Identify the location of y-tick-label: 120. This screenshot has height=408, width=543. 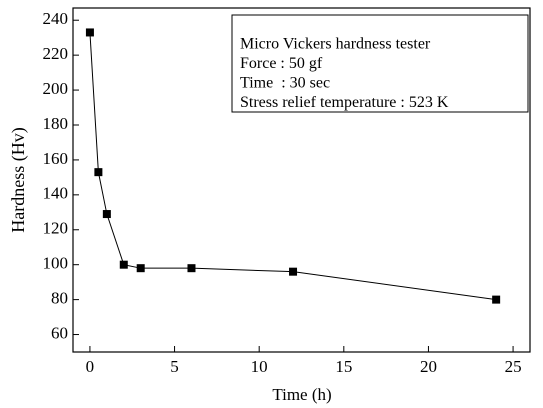
(56, 228).